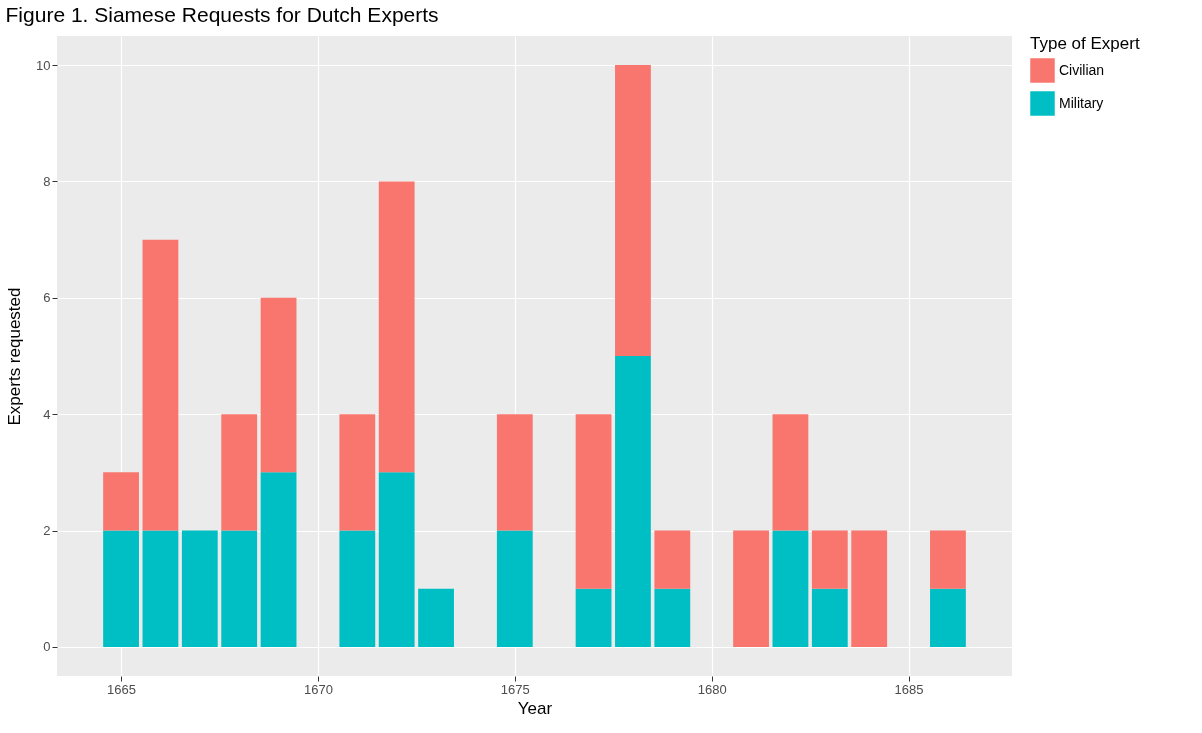 This screenshot has width=1202, height=733. I want to click on y-tick-label: 4, so click(47, 414).